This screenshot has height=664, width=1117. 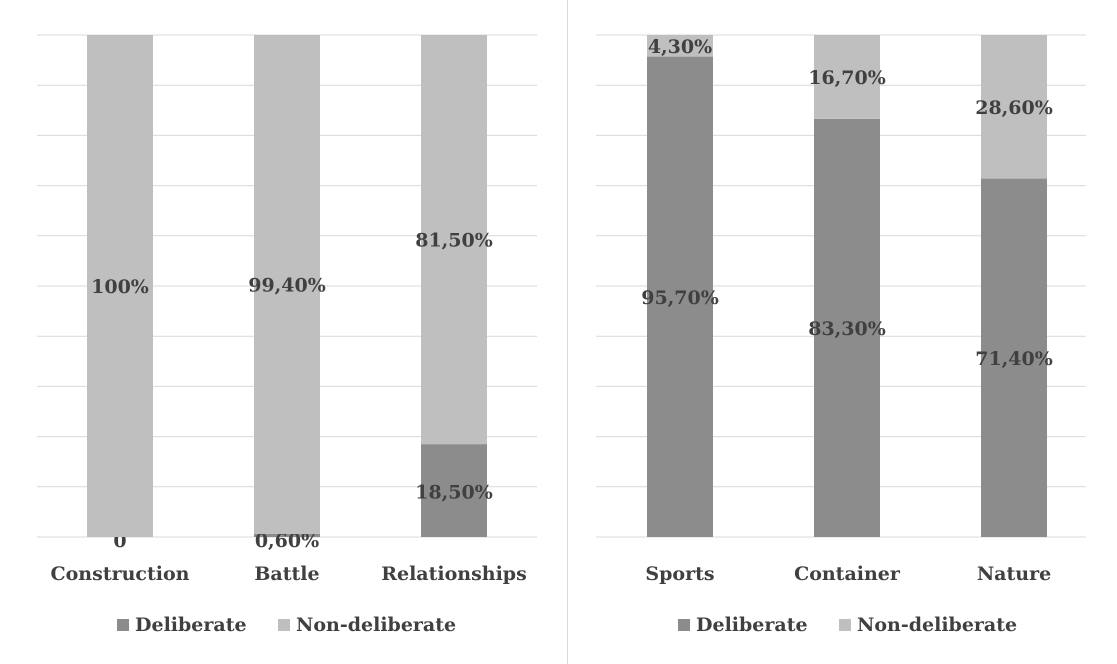 What do you see at coordinates (287, 535) in the screenshot?
I see `bar-deliberate-battle` at bounding box center [287, 535].